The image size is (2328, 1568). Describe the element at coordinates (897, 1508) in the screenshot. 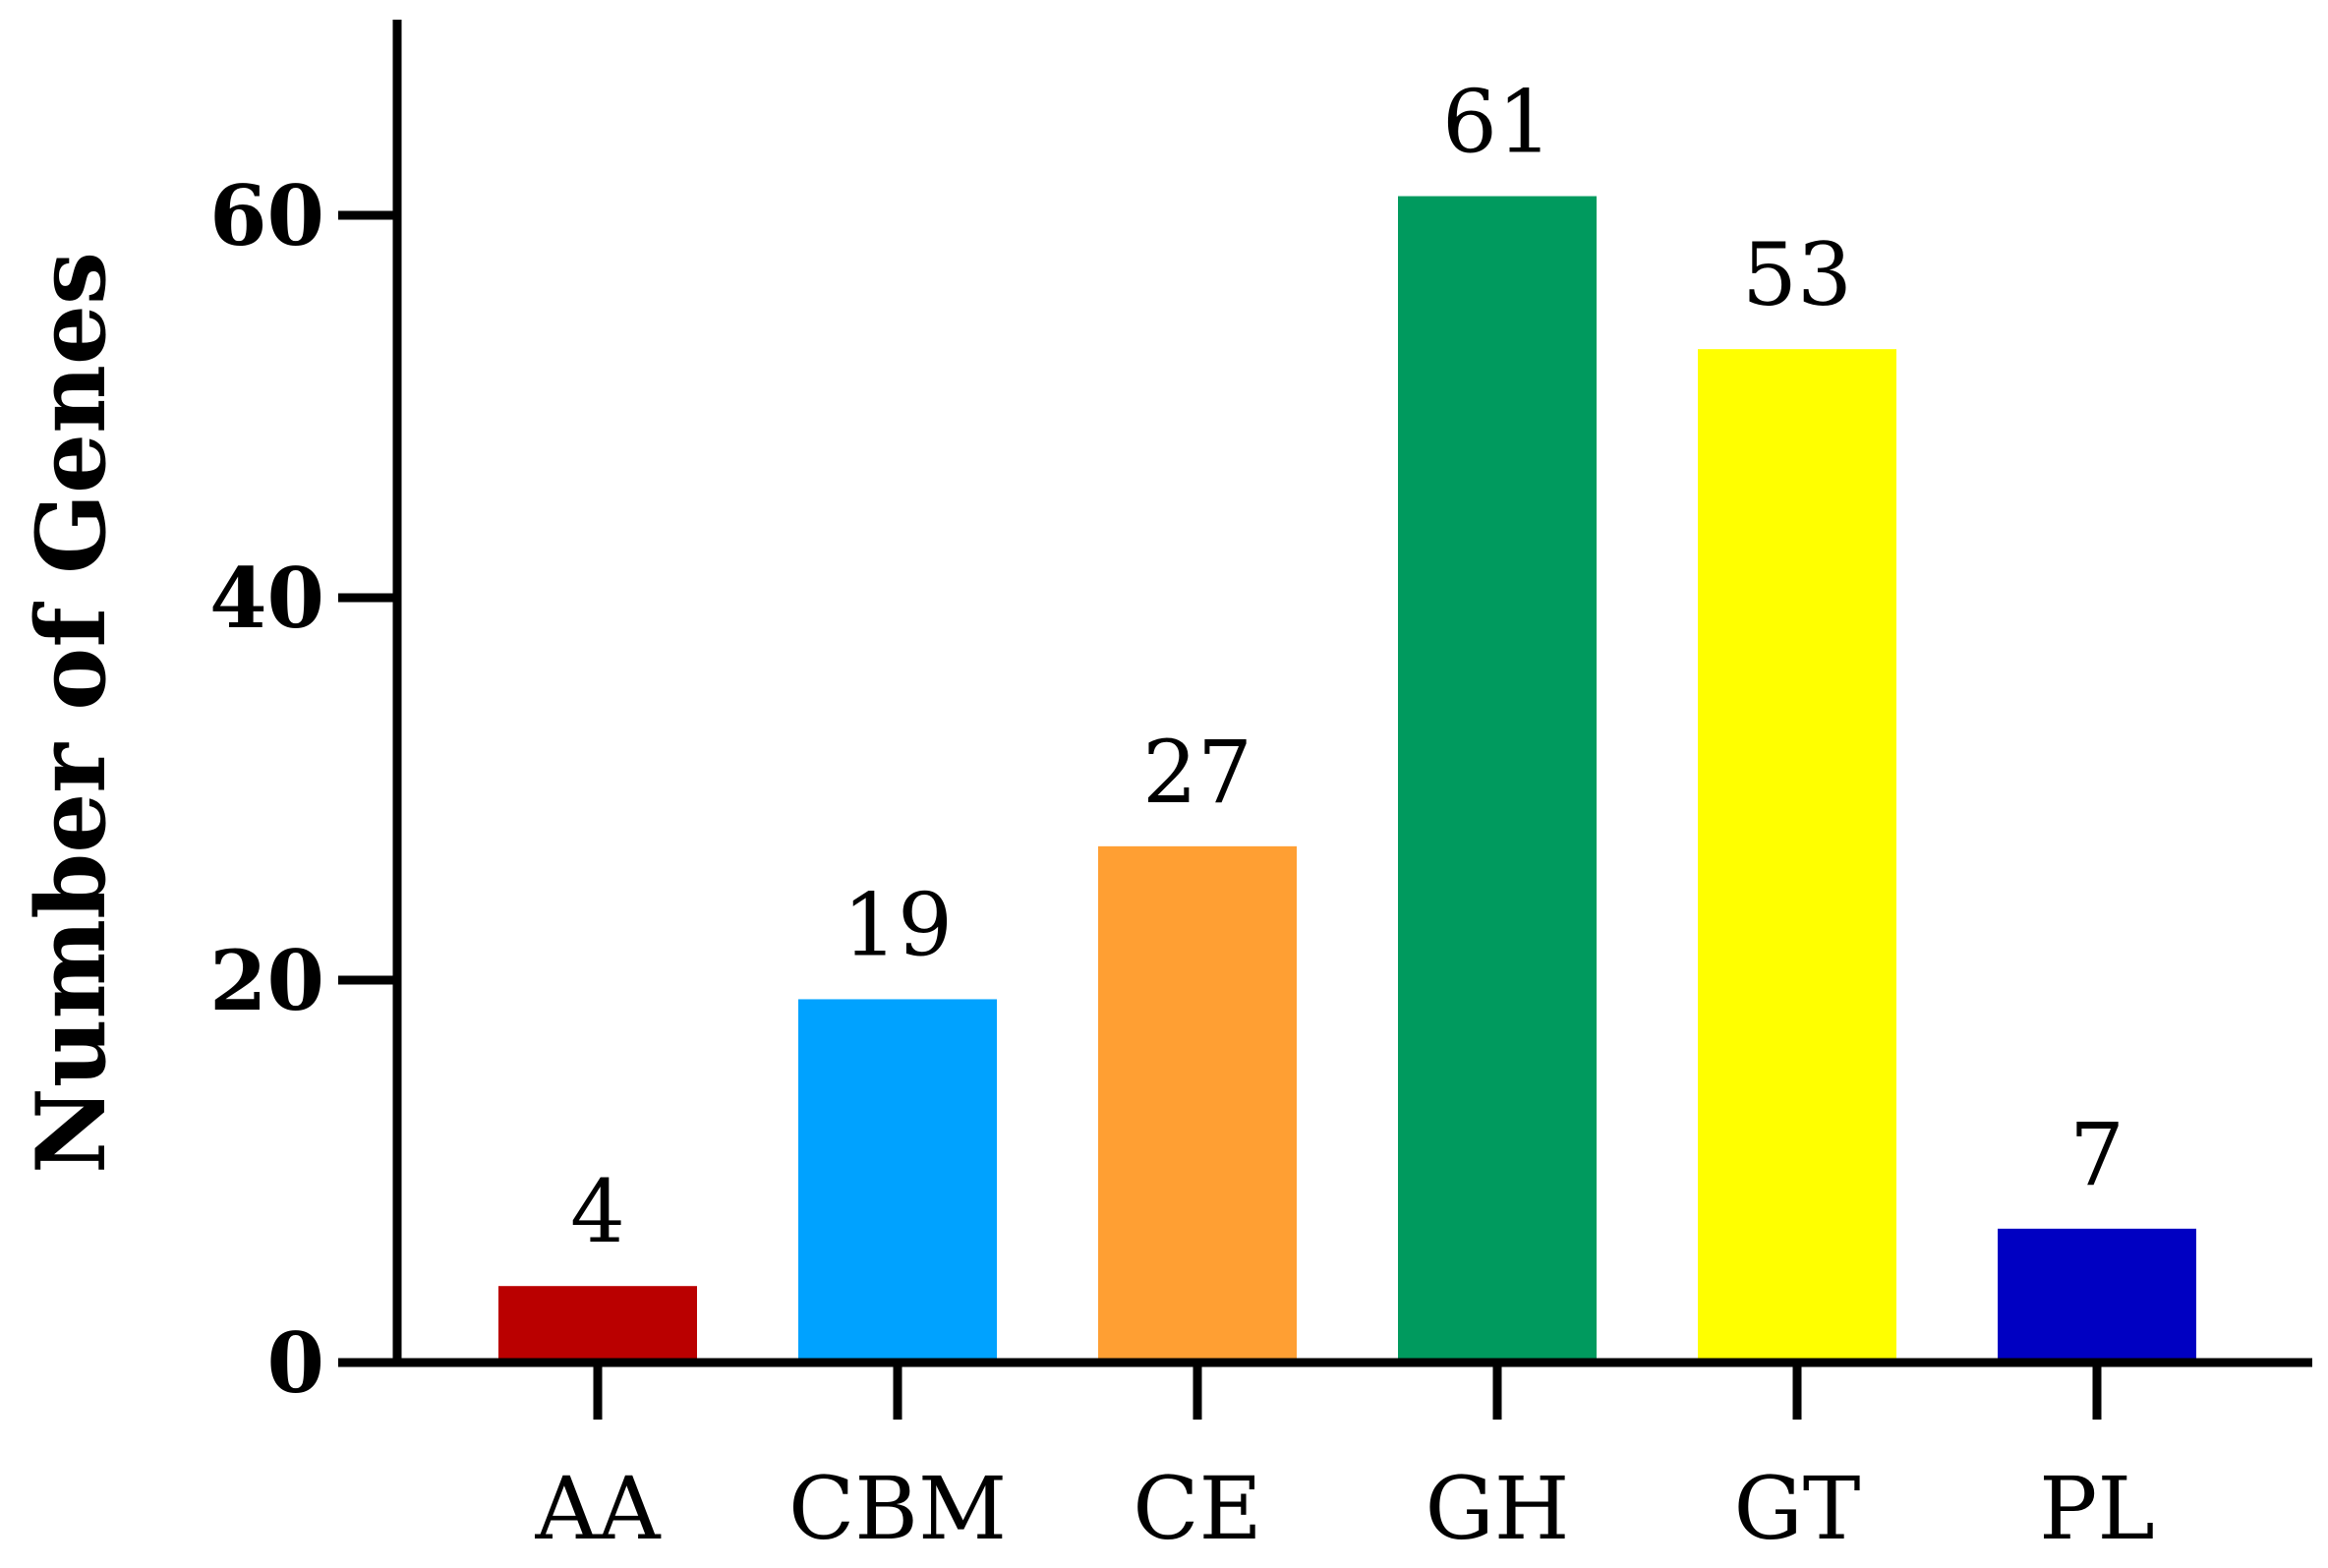

I see `x-tick-label-cbm: CBM` at that location.